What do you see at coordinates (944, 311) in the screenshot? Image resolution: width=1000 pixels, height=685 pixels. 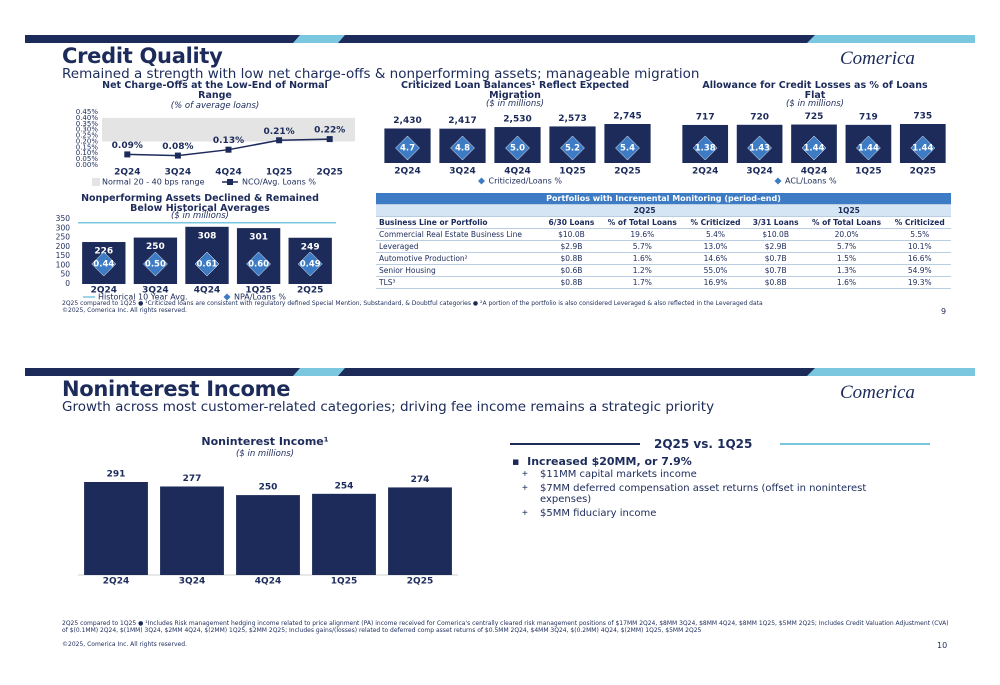 I see `page-number: 9` at bounding box center [944, 311].